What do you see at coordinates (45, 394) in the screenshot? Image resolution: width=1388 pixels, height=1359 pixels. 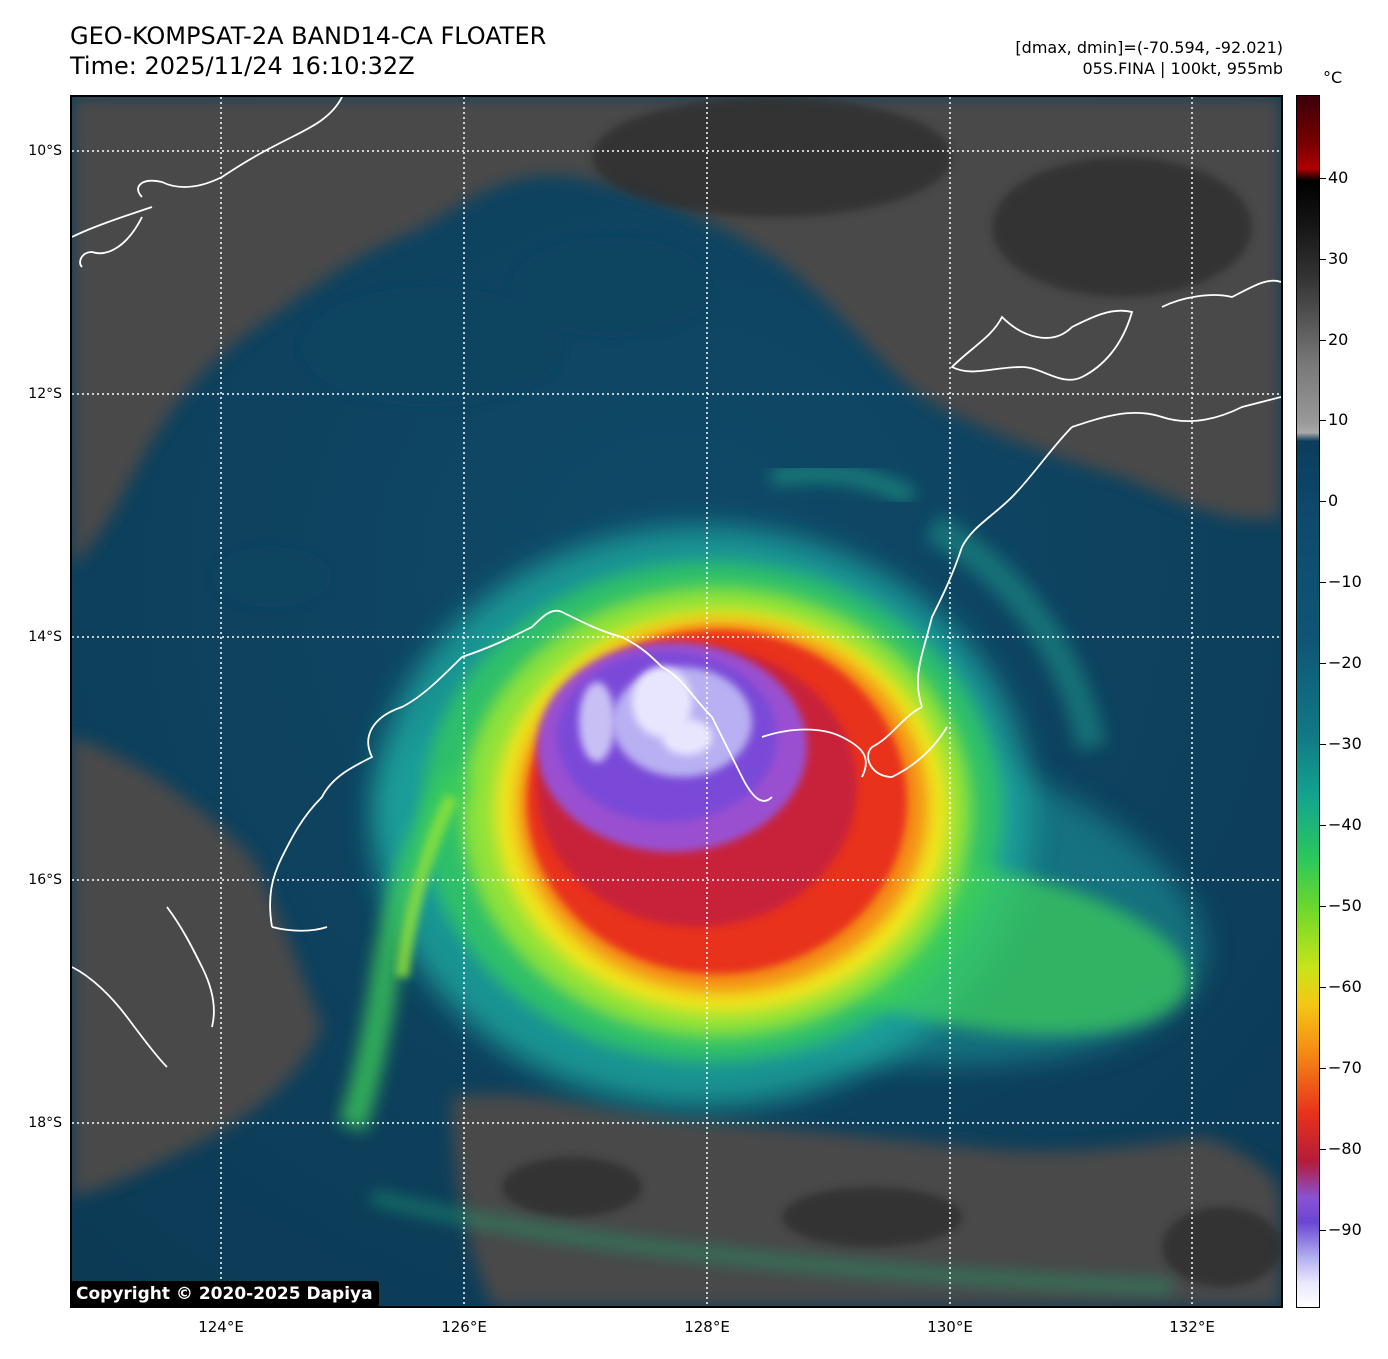 I see `lat-label-12s: 12°S` at bounding box center [45, 394].